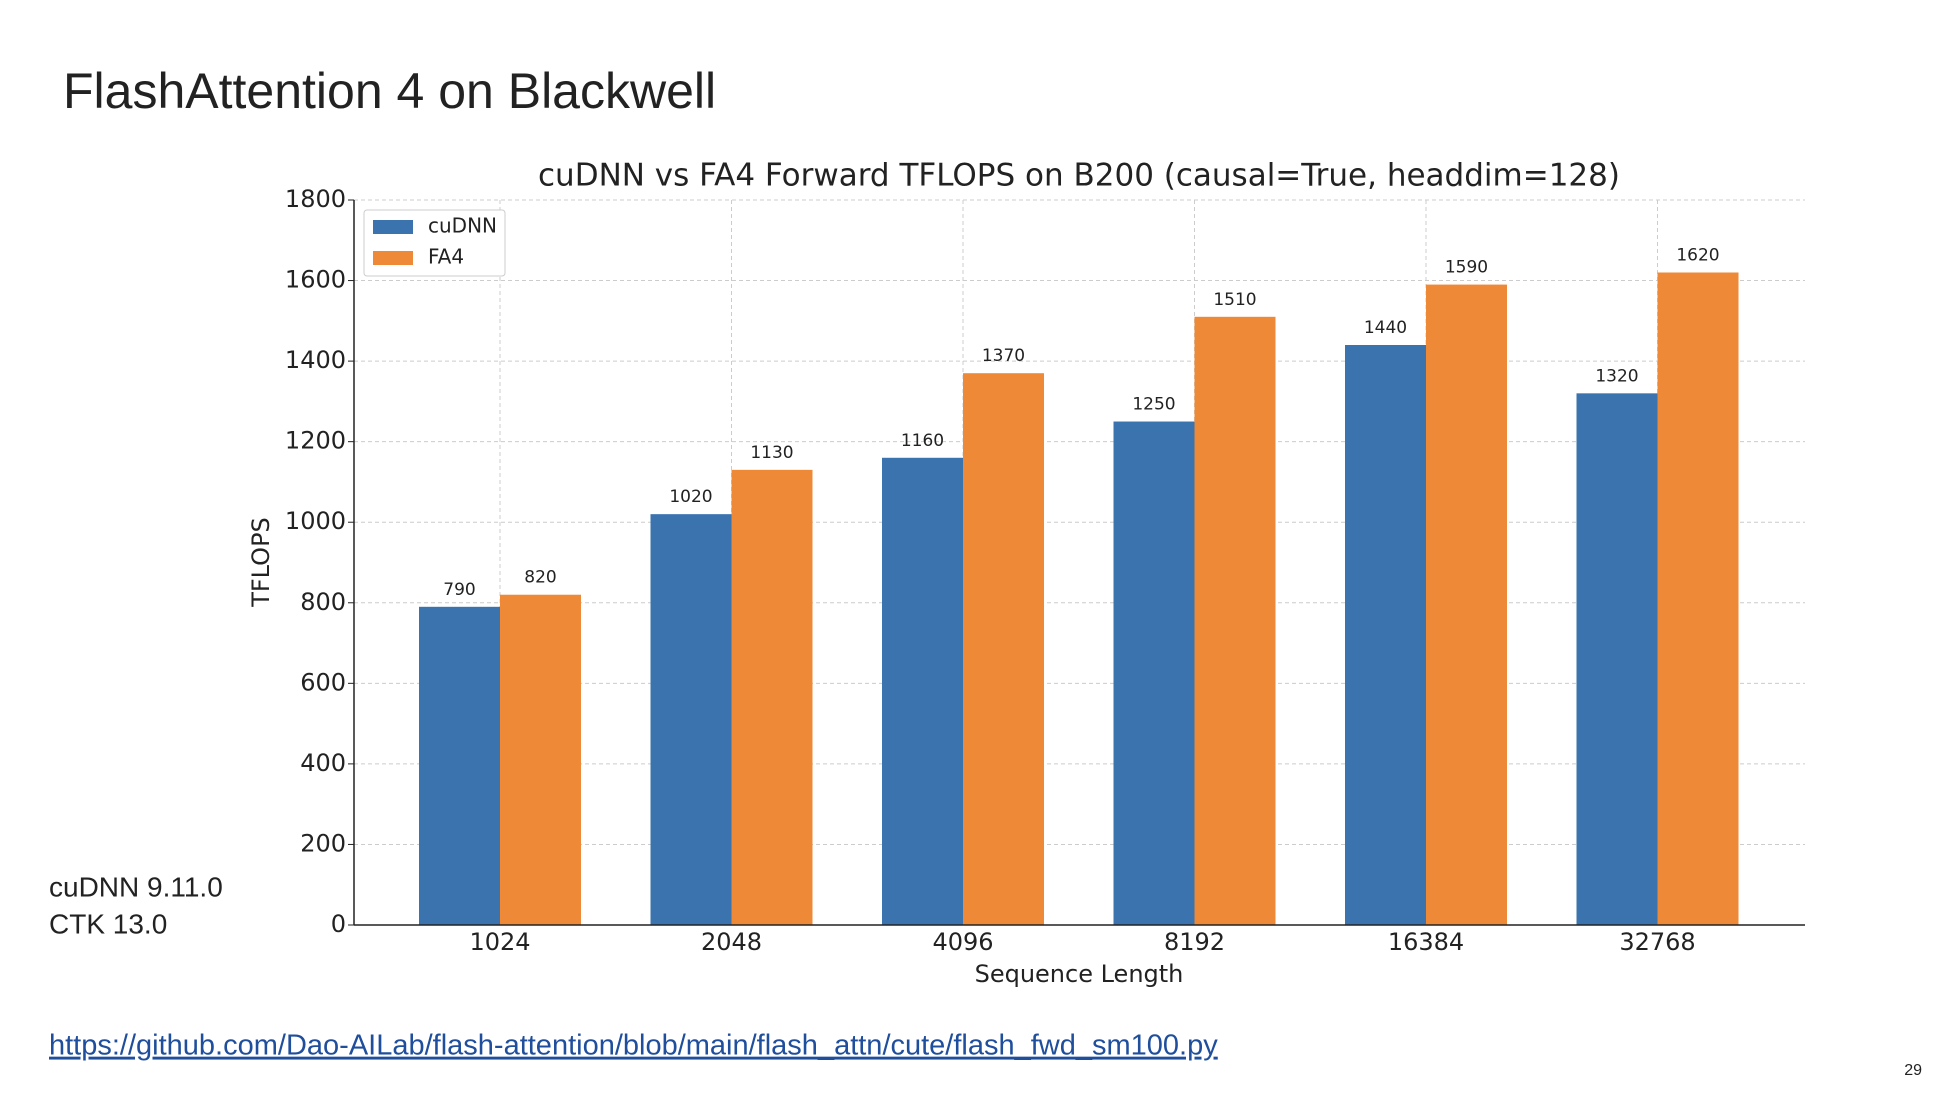  I want to click on y-tick-label: 1400, so click(315, 360).